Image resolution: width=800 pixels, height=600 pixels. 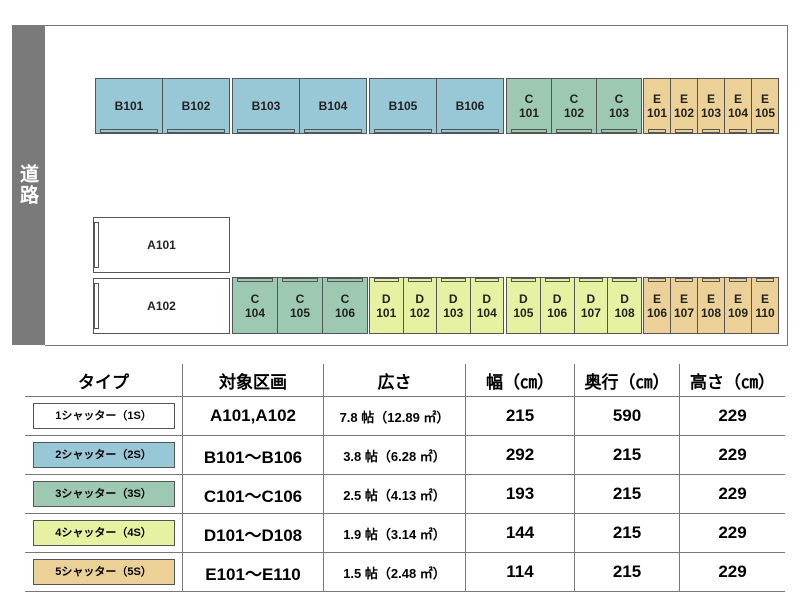 I want to click on type-cell: 5シャッター（5S）, so click(x=104, y=572).